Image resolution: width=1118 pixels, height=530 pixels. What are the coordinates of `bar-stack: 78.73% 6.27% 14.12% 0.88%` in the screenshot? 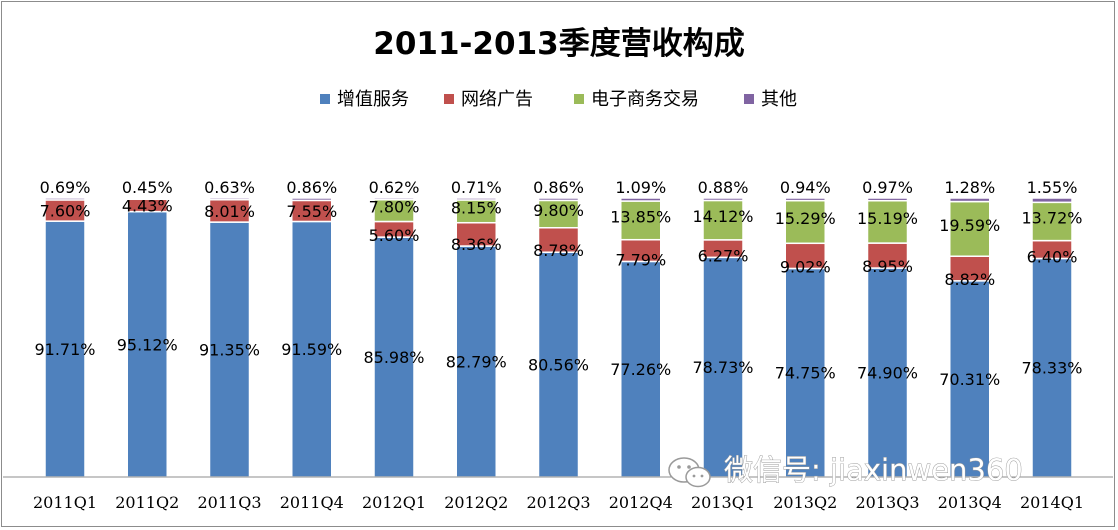 It's located at (723, 328).